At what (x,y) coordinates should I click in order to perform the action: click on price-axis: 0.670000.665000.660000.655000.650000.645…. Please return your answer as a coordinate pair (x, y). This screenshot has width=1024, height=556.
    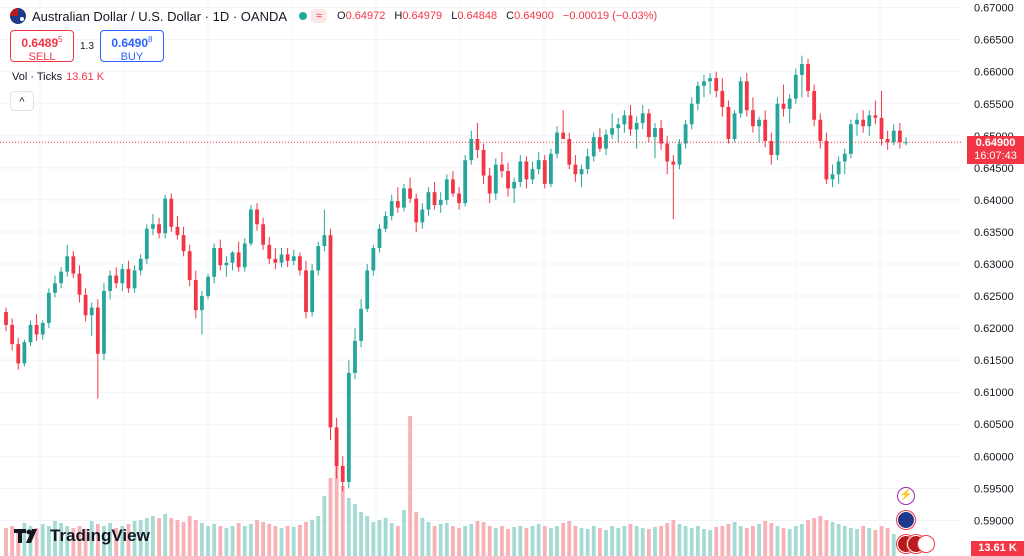
    Looking at the image, I should click on (994, 265).